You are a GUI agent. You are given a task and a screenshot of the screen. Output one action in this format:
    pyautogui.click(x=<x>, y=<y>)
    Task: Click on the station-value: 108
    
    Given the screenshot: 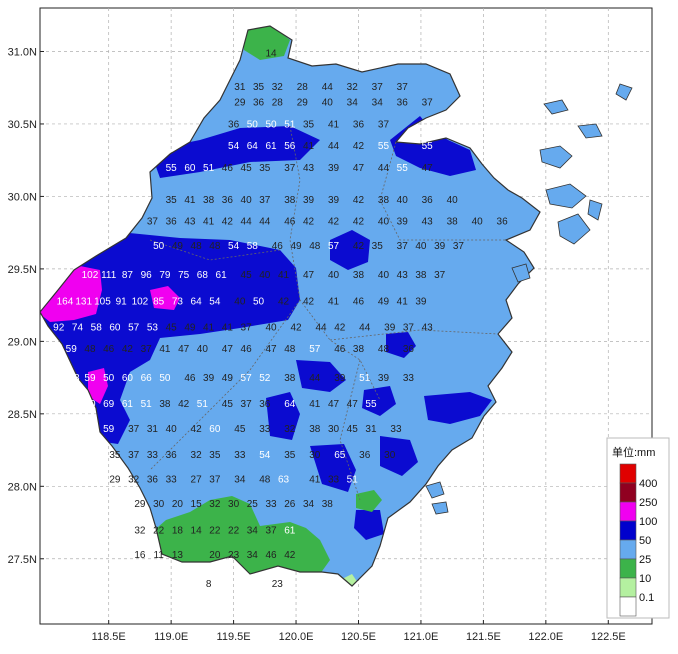 What is the action you would take?
    pyautogui.click(x=71, y=378)
    